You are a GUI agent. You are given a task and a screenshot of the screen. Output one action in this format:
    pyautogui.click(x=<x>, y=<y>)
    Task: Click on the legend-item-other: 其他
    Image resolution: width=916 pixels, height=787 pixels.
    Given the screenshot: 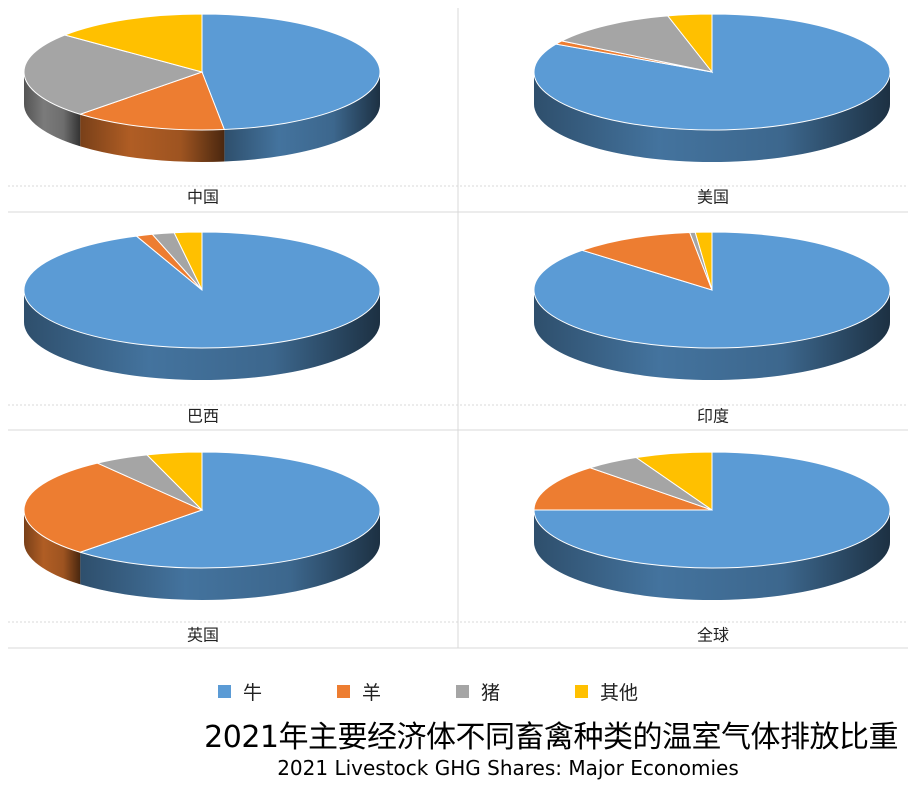 What is the action you would take?
    pyautogui.click(x=606, y=691)
    